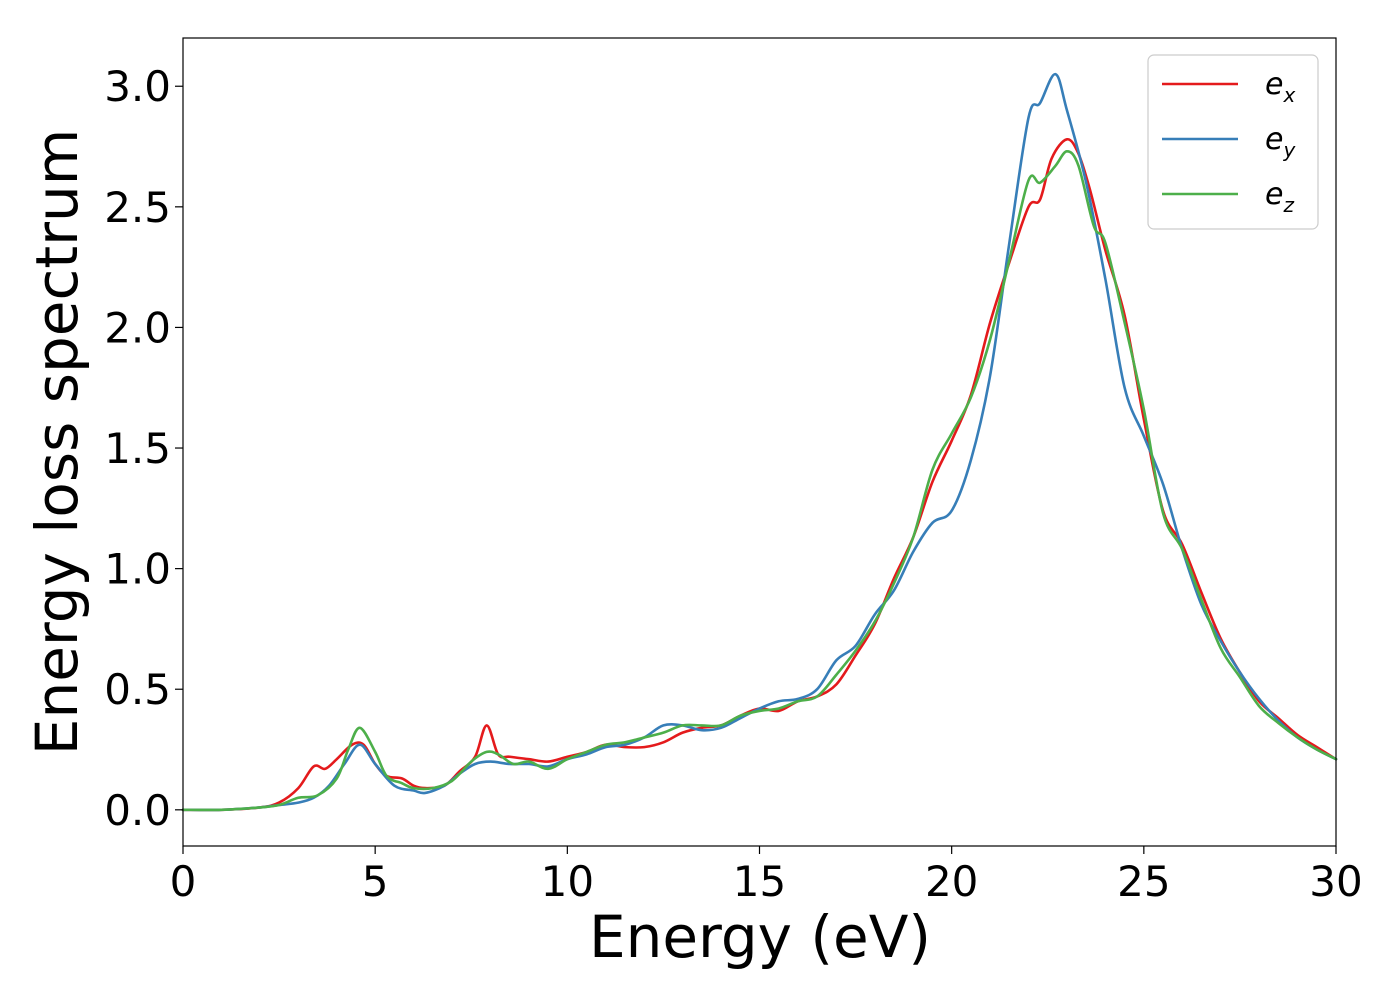 The image size is (1400, 1000). I want to click on legend-label-subscript: z, so click(1288, 205).